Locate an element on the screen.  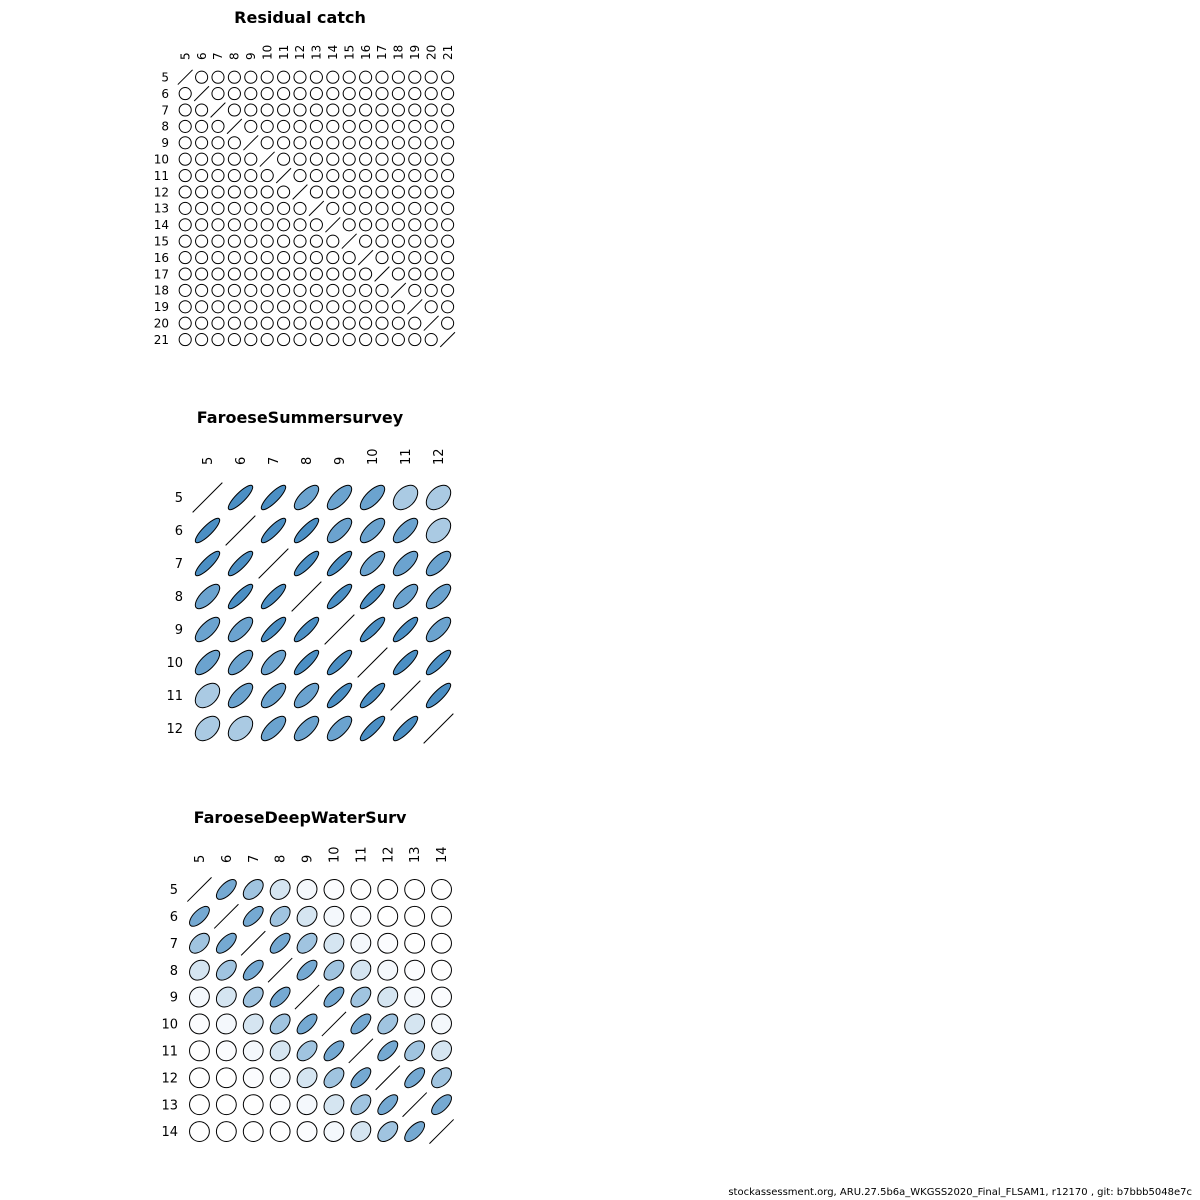
row-tick-label: 7 is located at coordinates (179, 564).